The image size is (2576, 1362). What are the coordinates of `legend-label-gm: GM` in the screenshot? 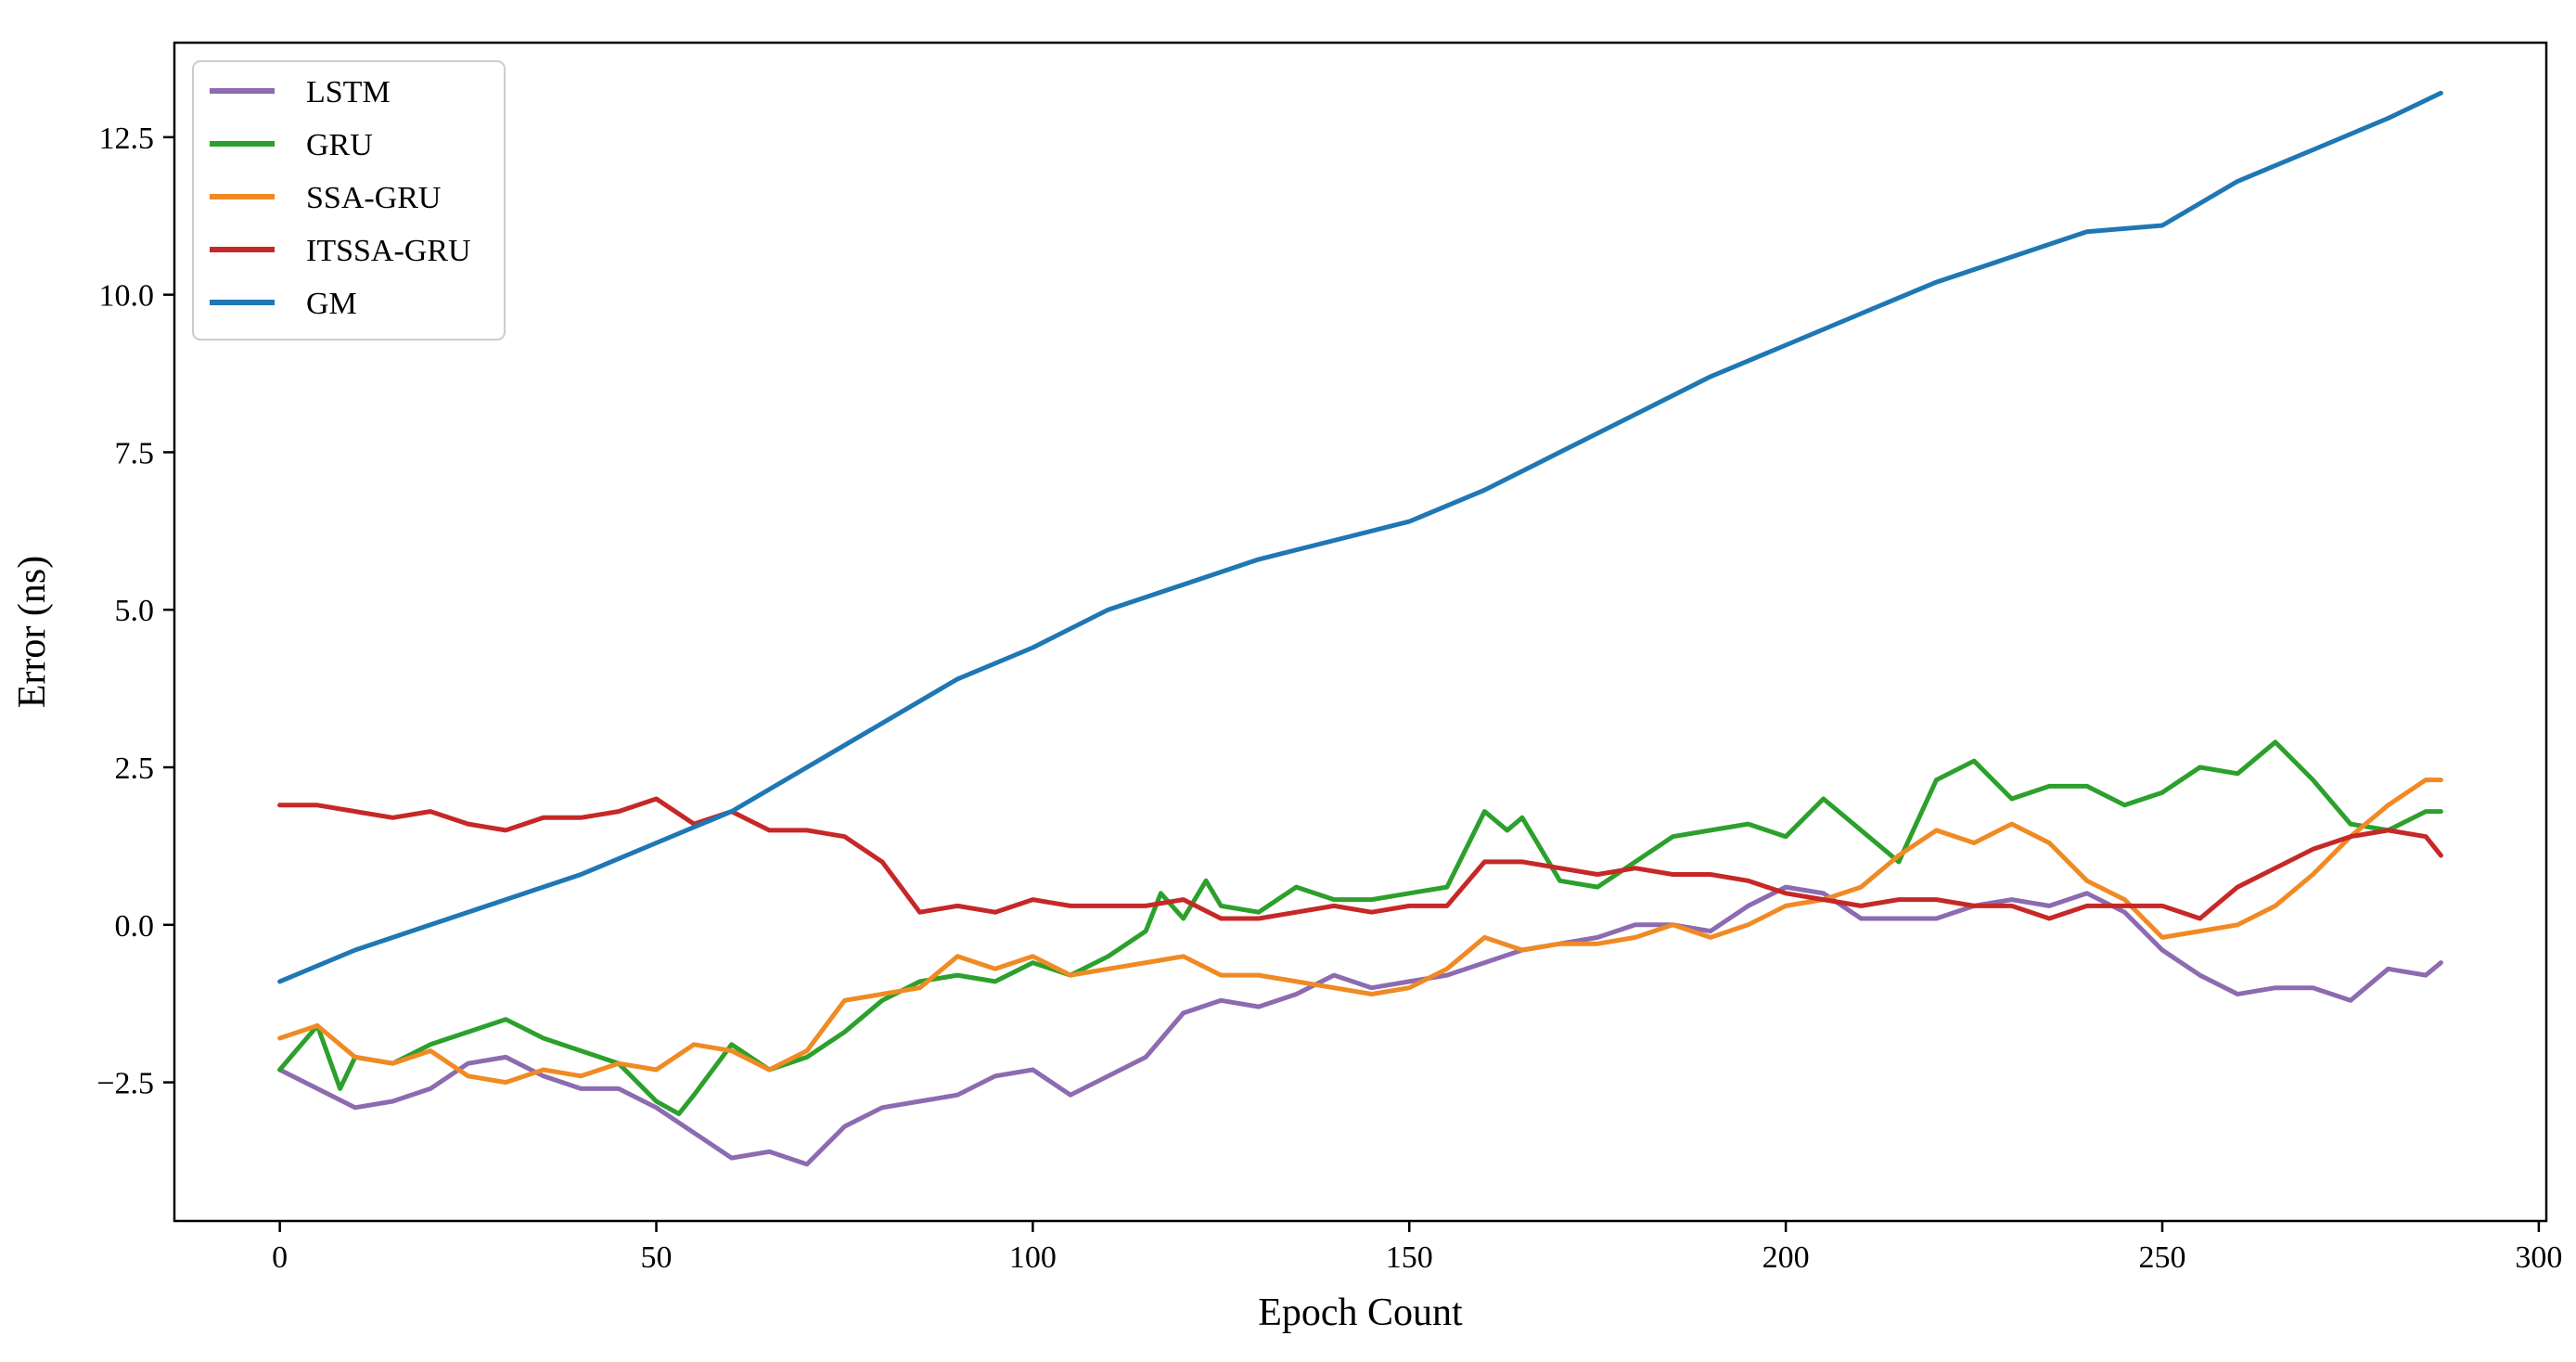 It's located at (331, 304).